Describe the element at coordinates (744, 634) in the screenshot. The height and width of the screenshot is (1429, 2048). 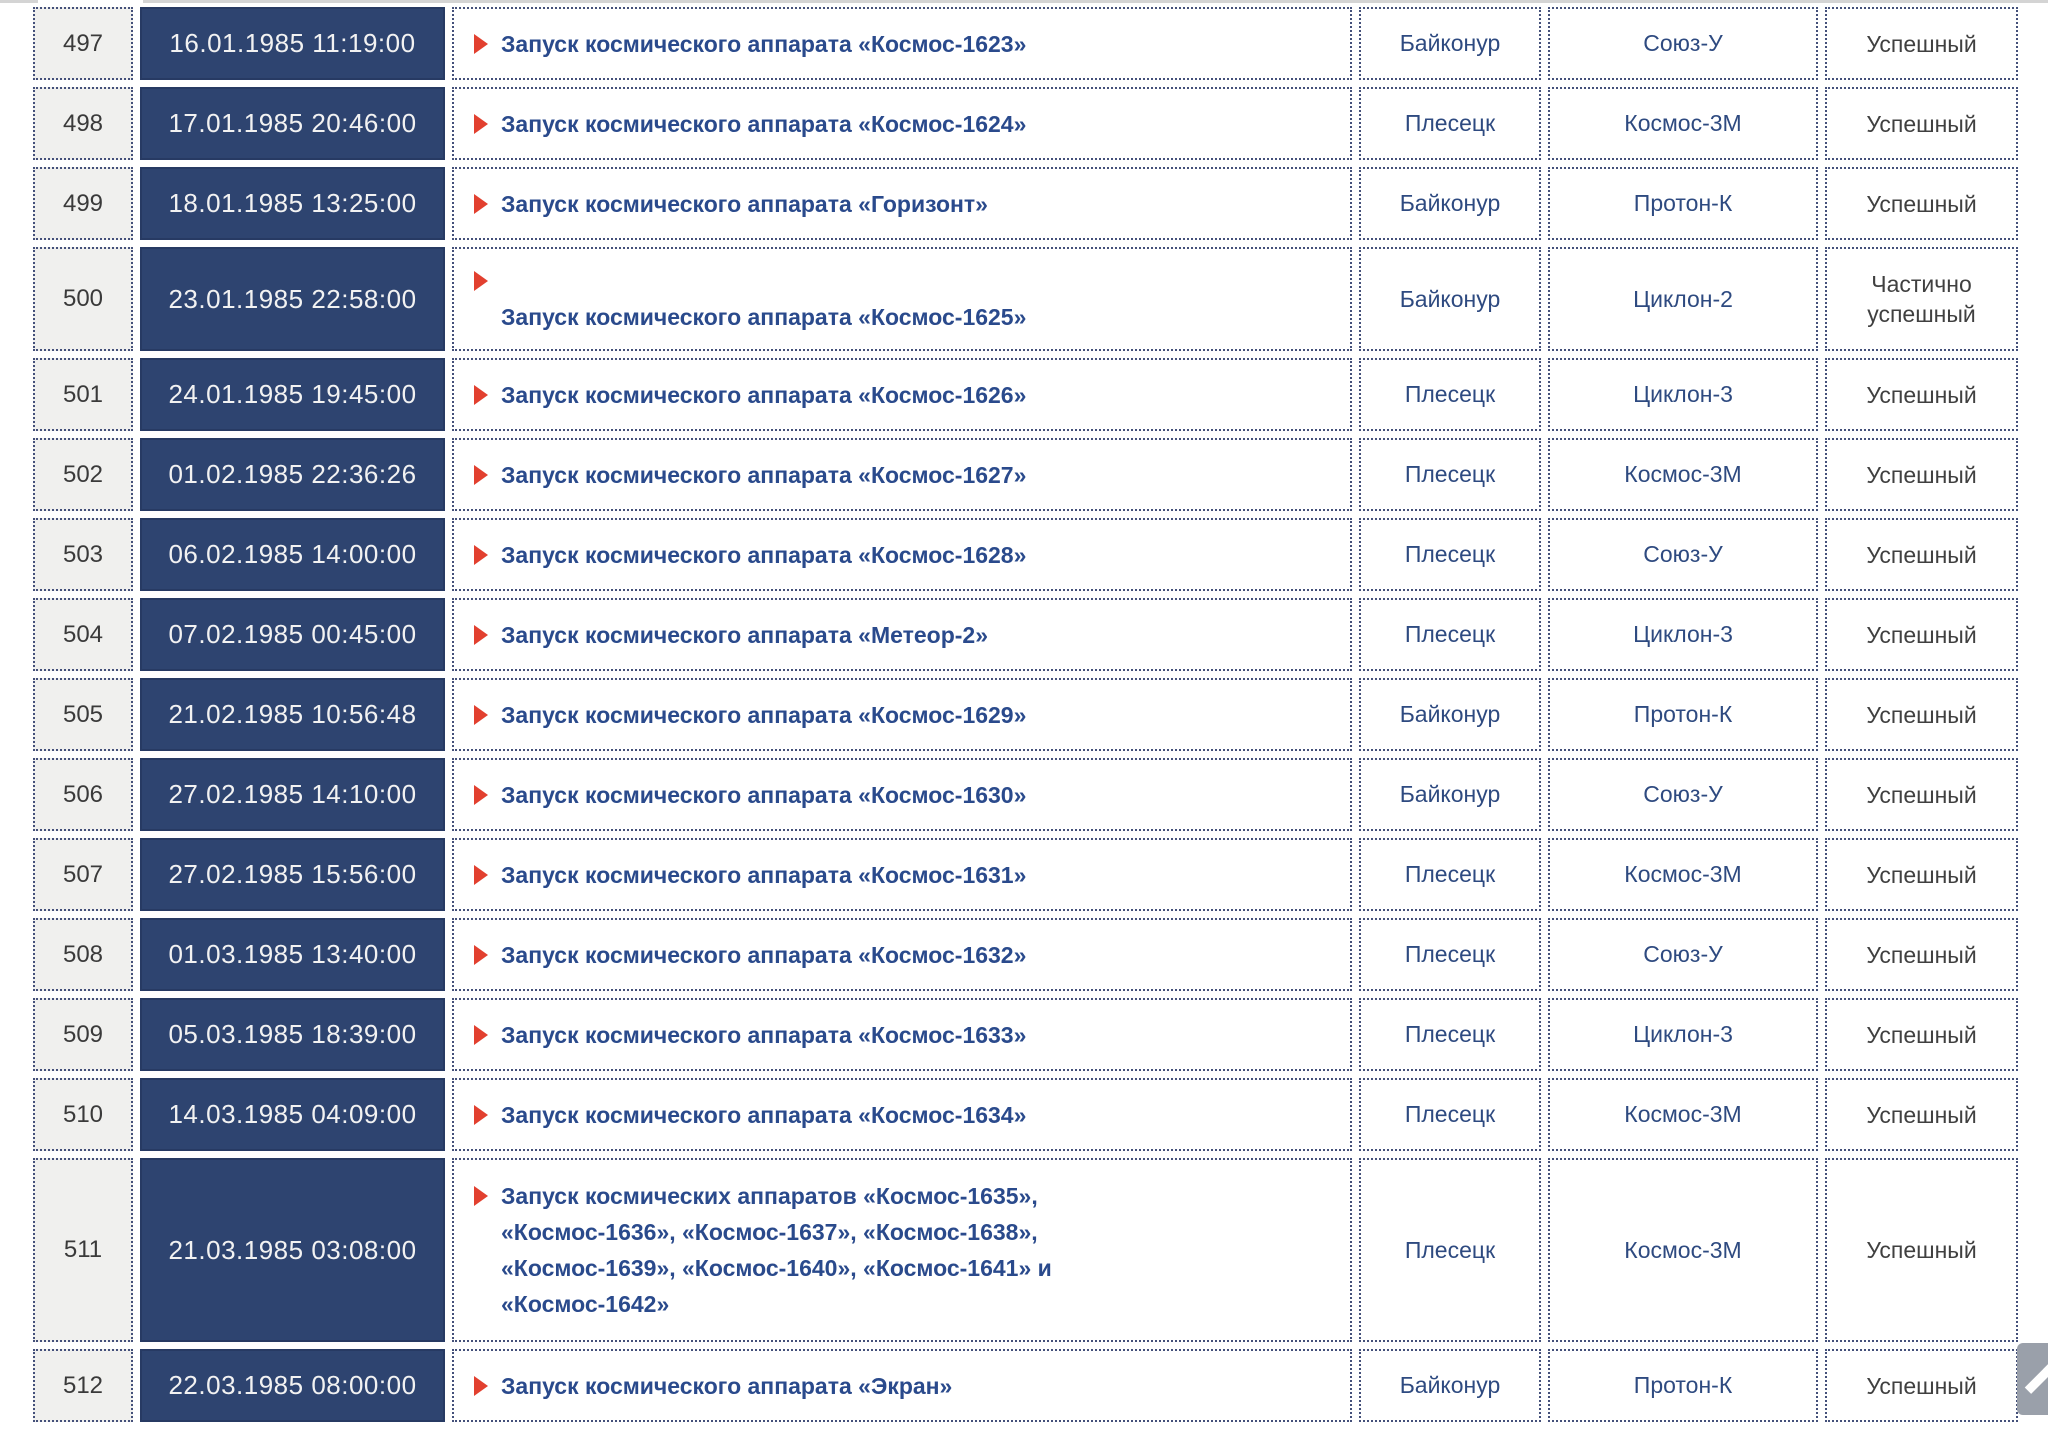
I see `launch-link: Запуск космического аппарата «Метеор-2»` at that location.